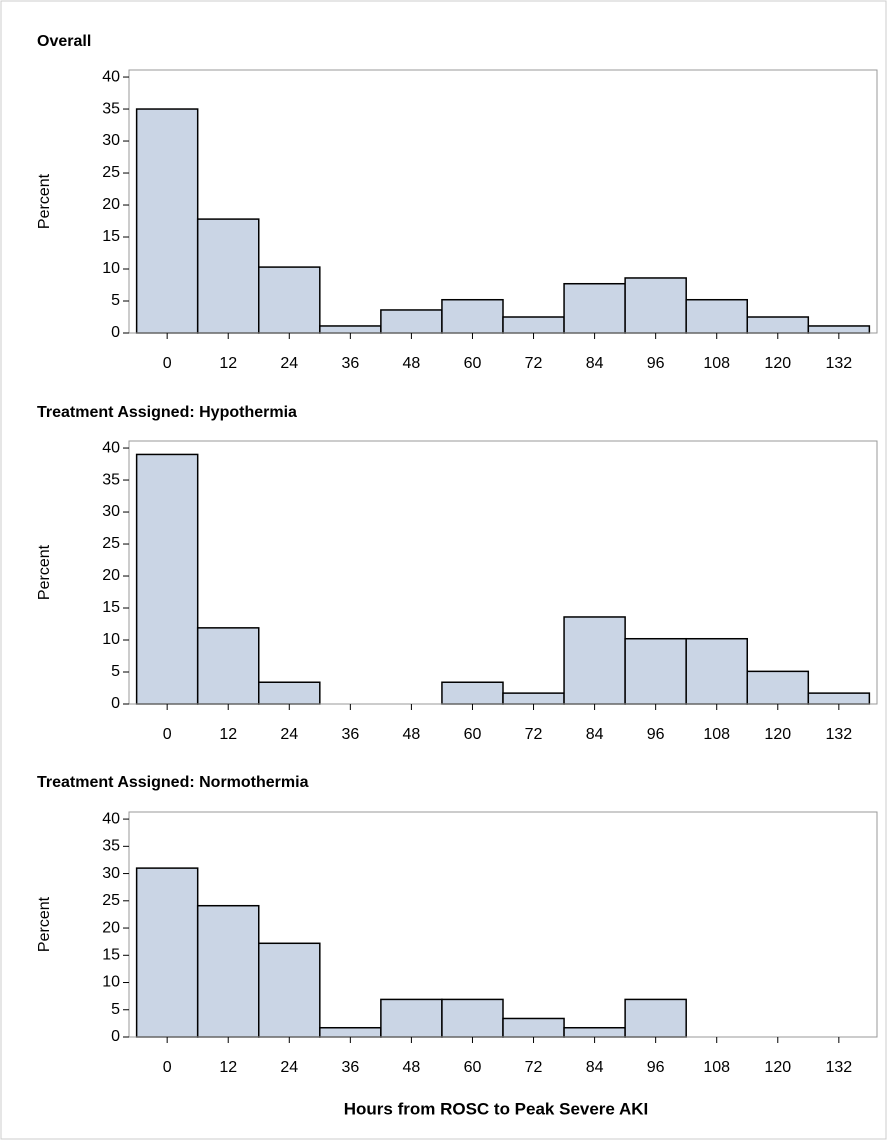 Image resolution: width=887 pixels, height=1140 pixels. Describe the element at coordinates (496, 1108) in the screenshot. I see `x-axis-label: Hours from ROSC to Peak Severe AKI` at that location.